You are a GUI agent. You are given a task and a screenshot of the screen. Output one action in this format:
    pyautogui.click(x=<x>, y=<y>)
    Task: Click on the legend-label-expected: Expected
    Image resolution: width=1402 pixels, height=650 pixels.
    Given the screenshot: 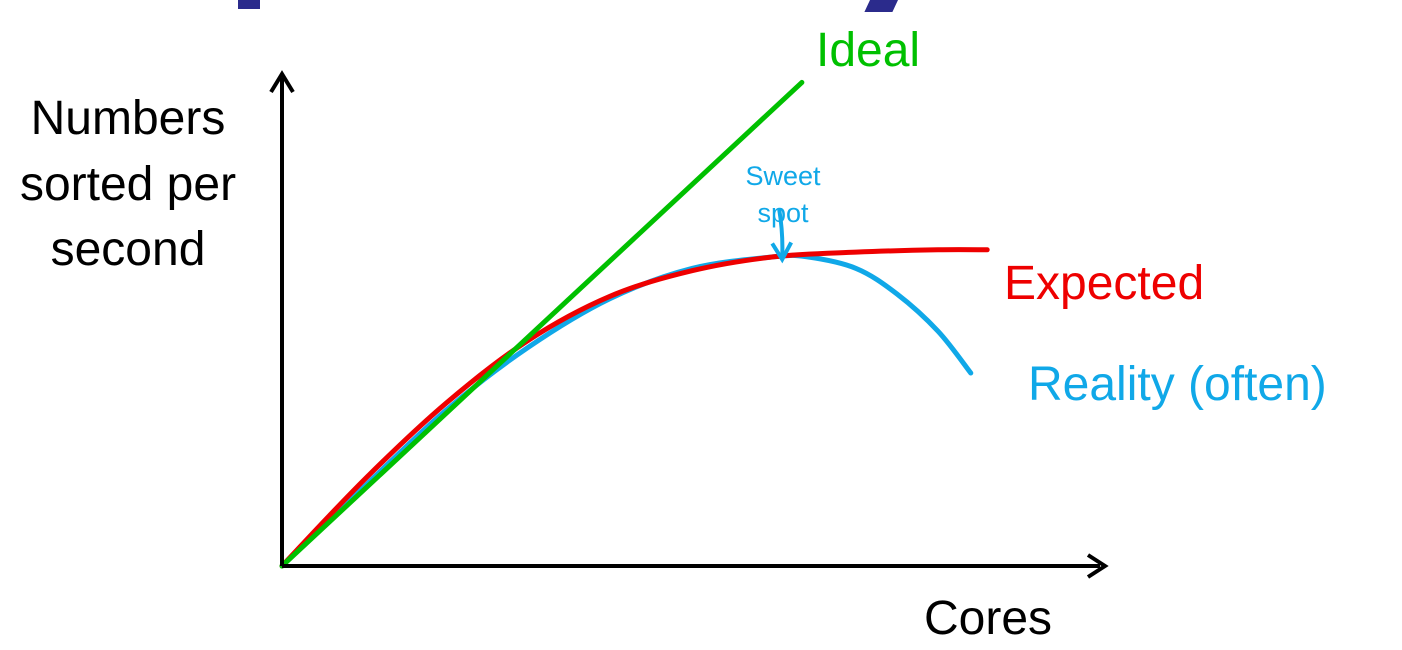 What is the action you would take?
    pyautogui.click(x=1104, y=283)
    